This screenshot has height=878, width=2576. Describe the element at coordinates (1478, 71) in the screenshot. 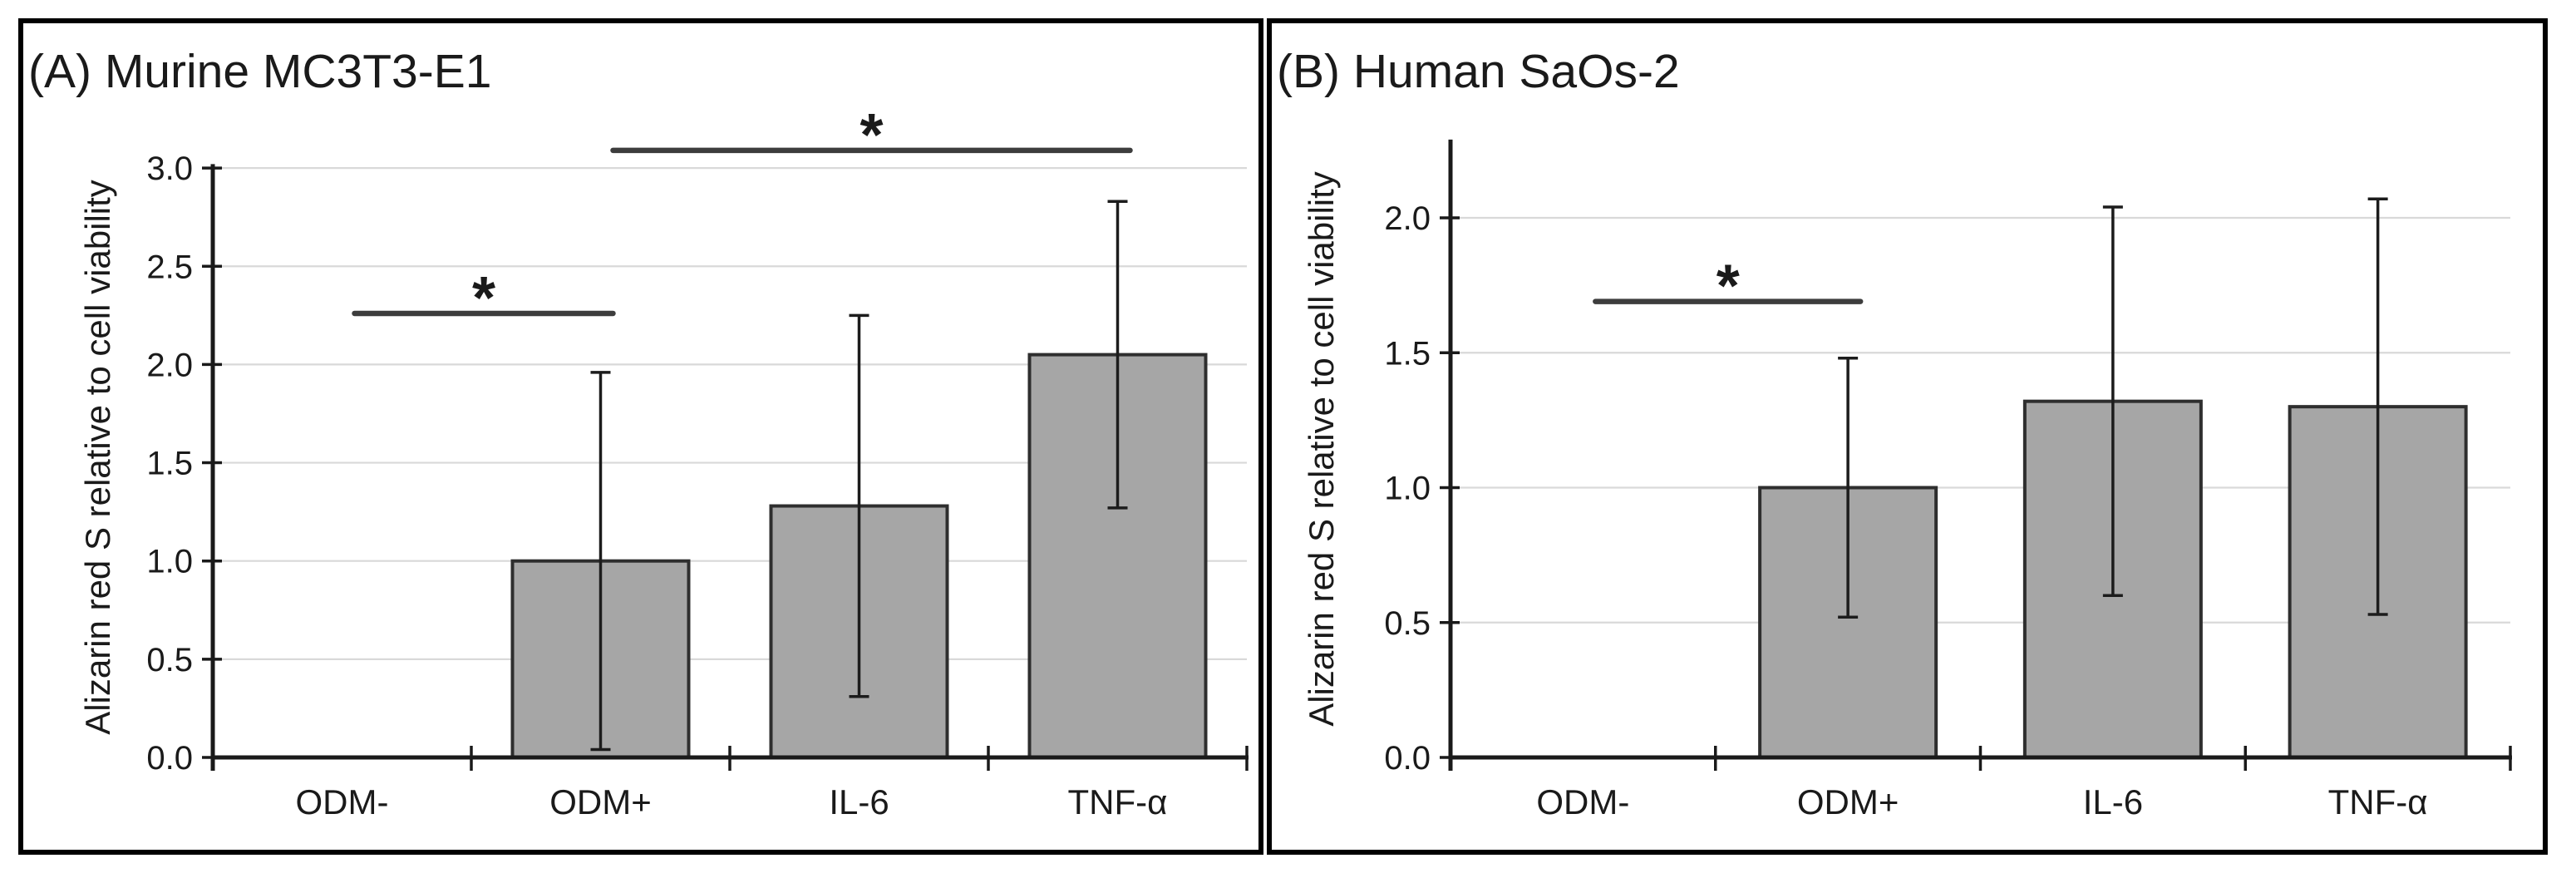

I see `panel-b-title: (B) Human SaOs-2` at that location.